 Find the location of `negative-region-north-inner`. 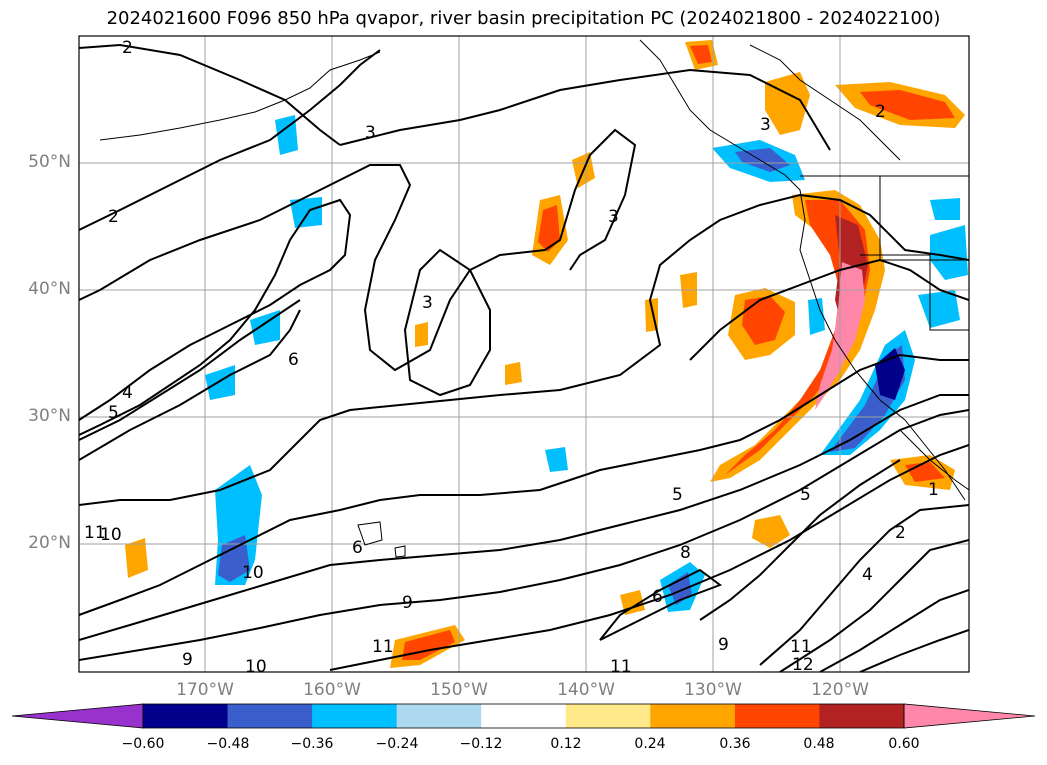

negative-region-north-inner is located at coordinates (762, 160).